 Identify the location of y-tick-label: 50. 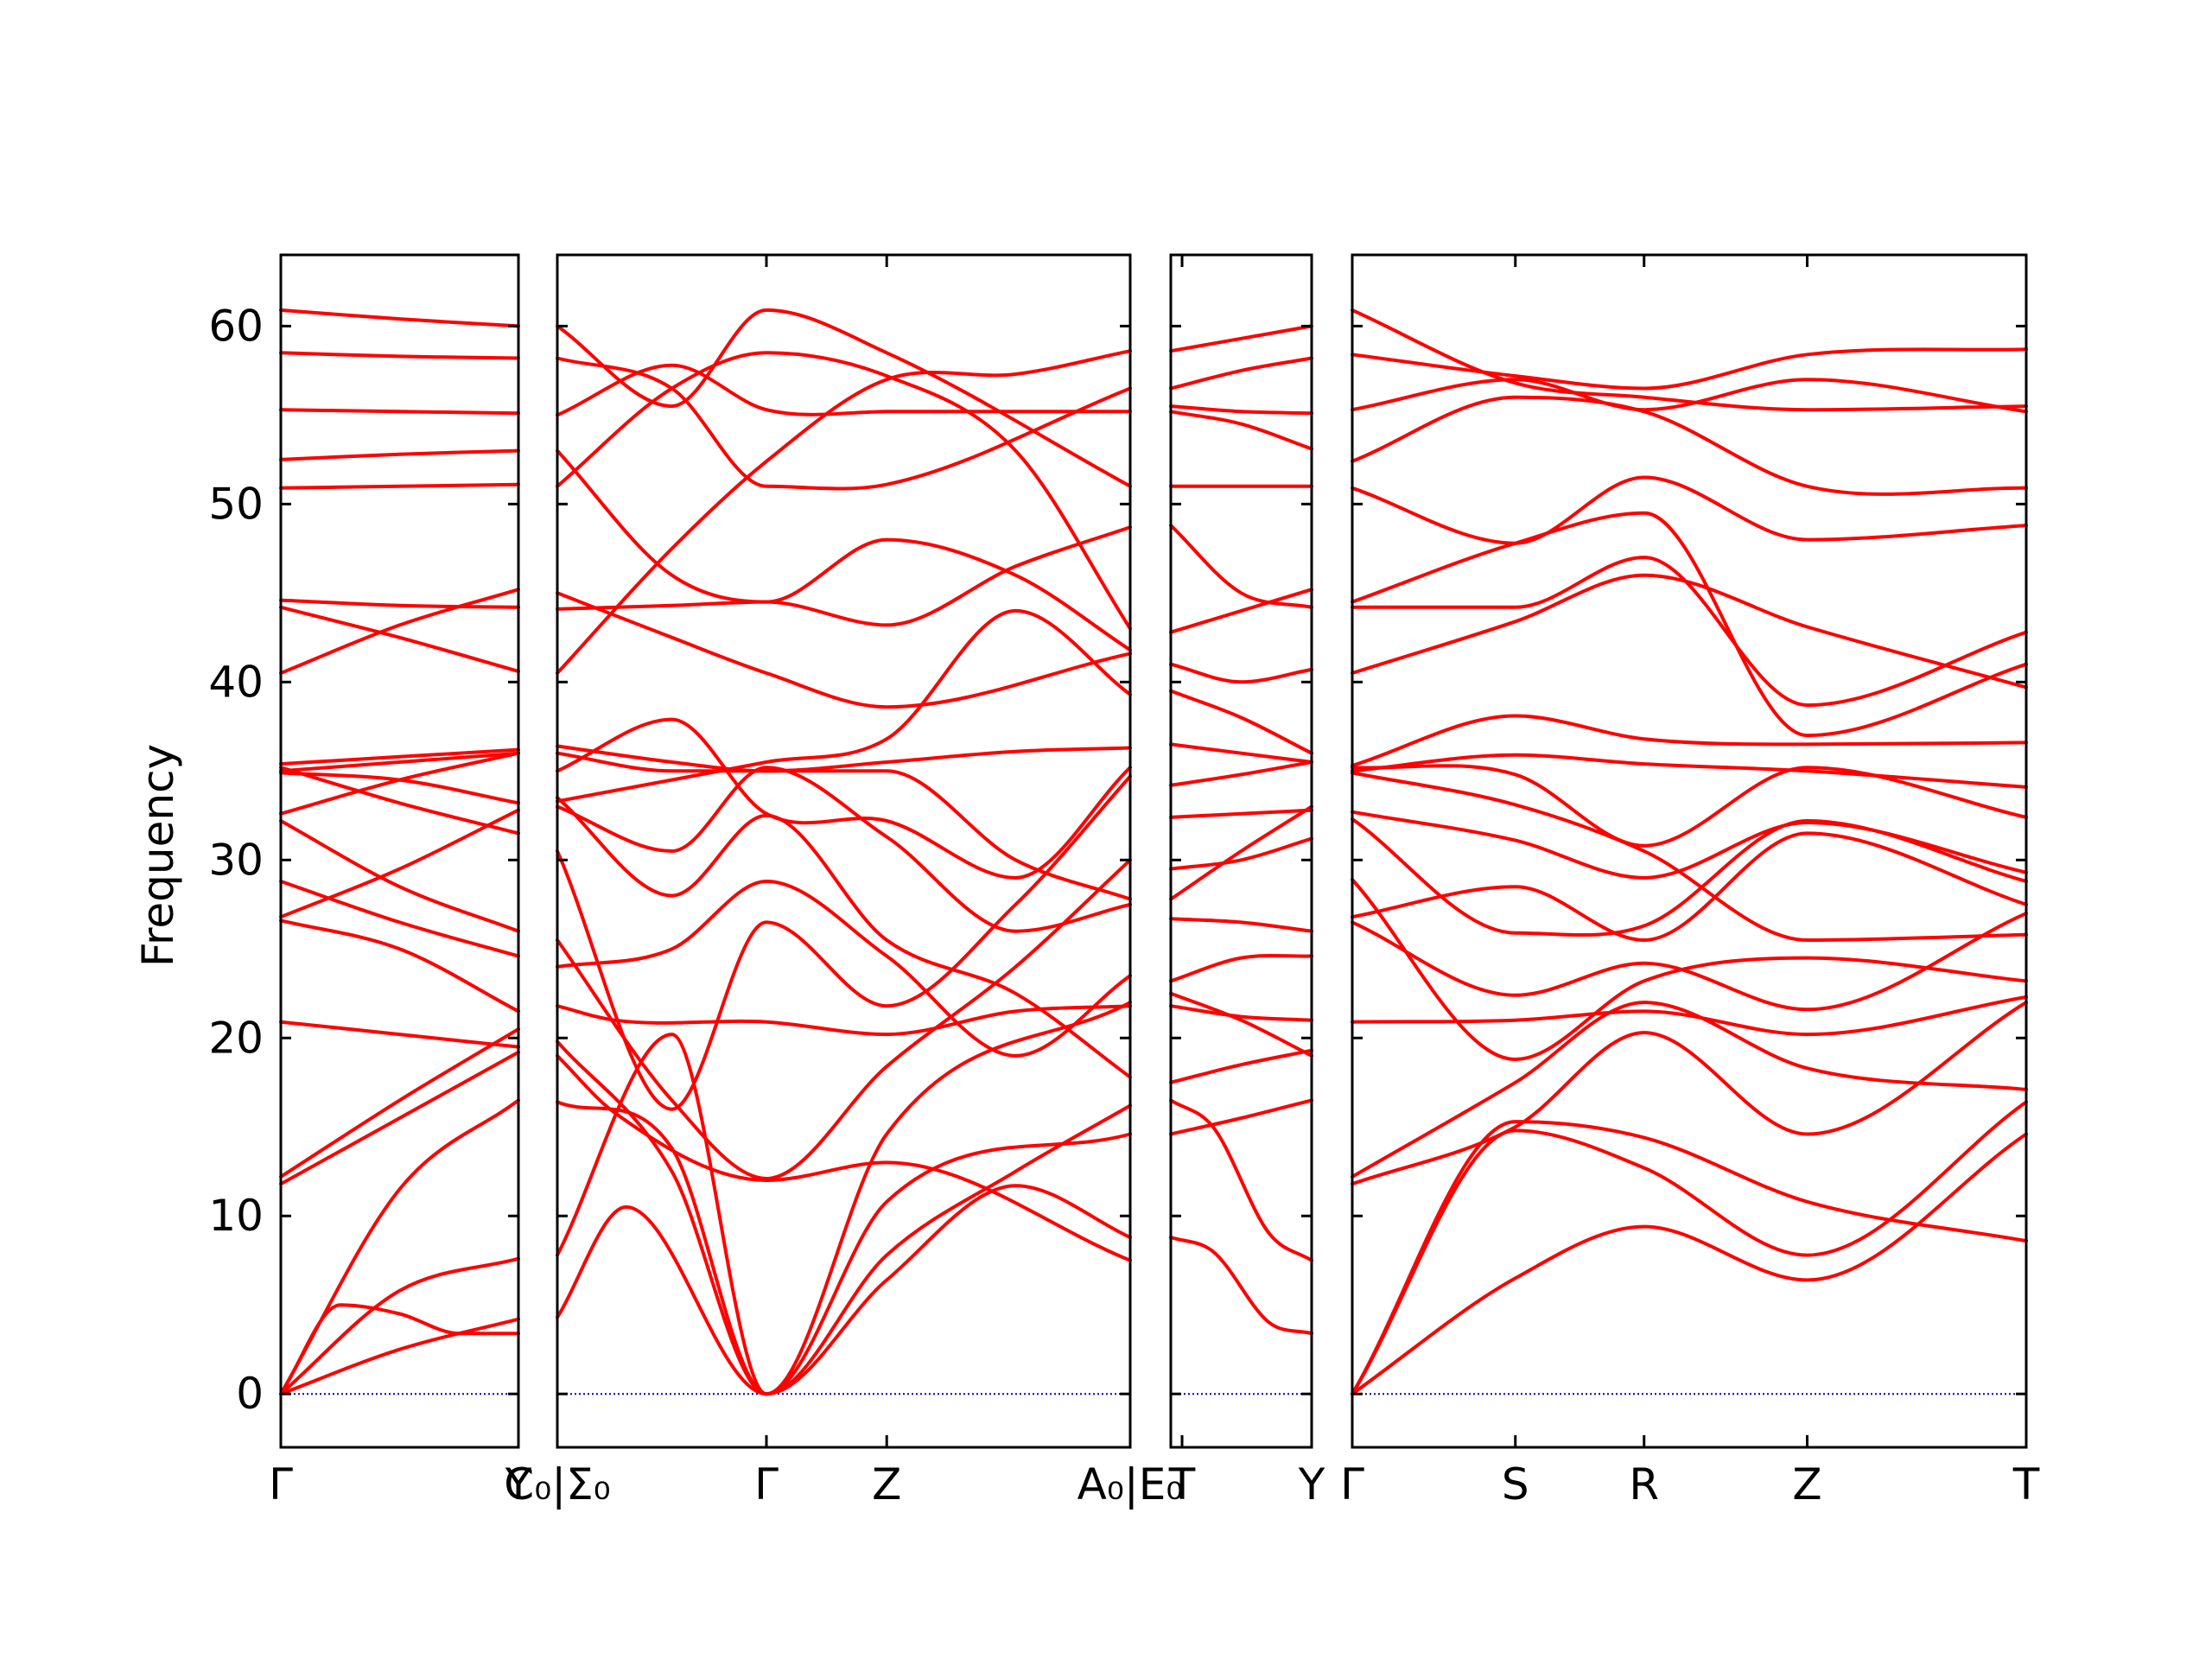
(236, 504).